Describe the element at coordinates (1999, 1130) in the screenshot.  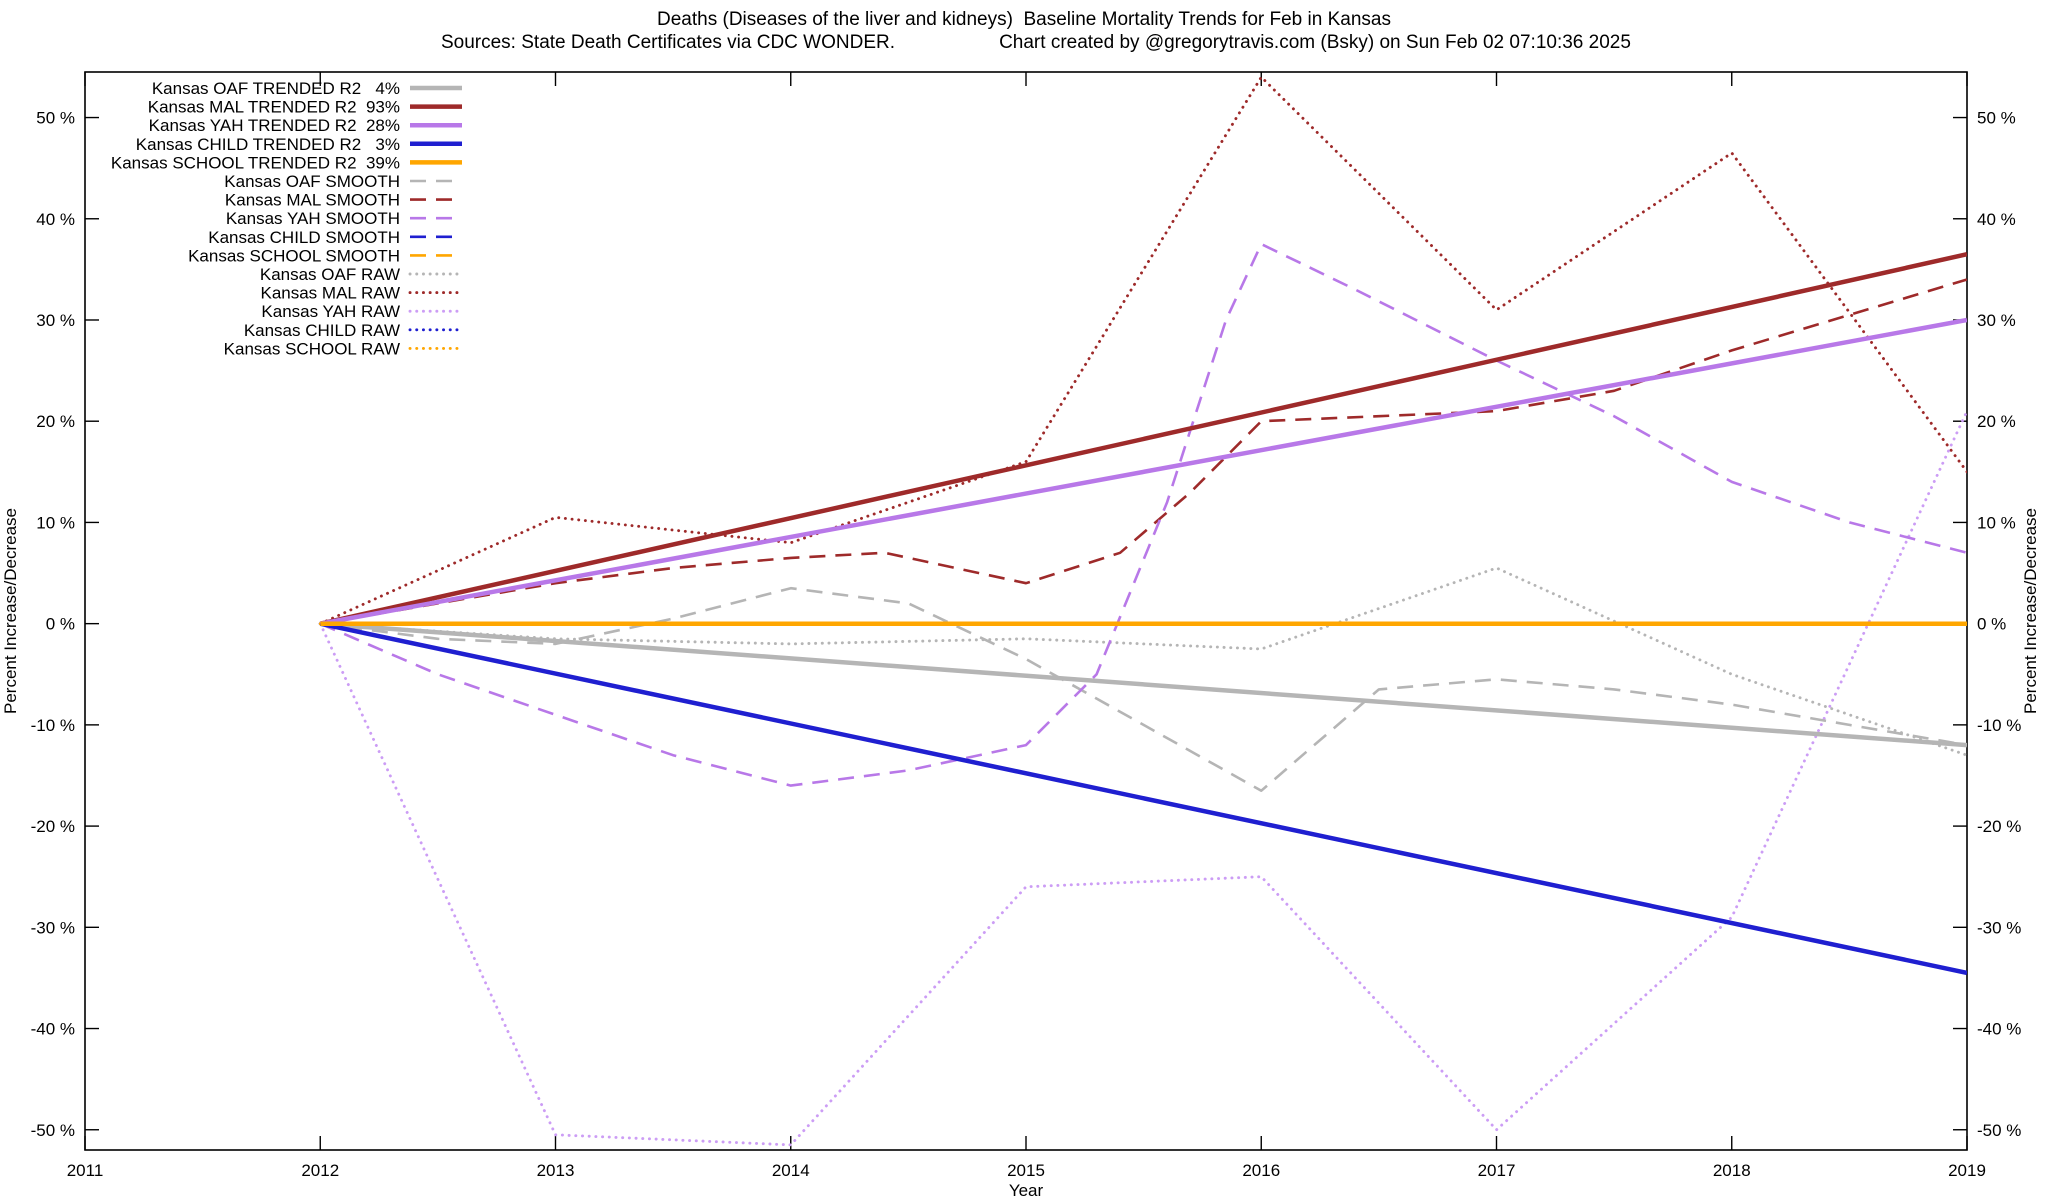
I see `y-tick-label-right: -50 %` at that location.